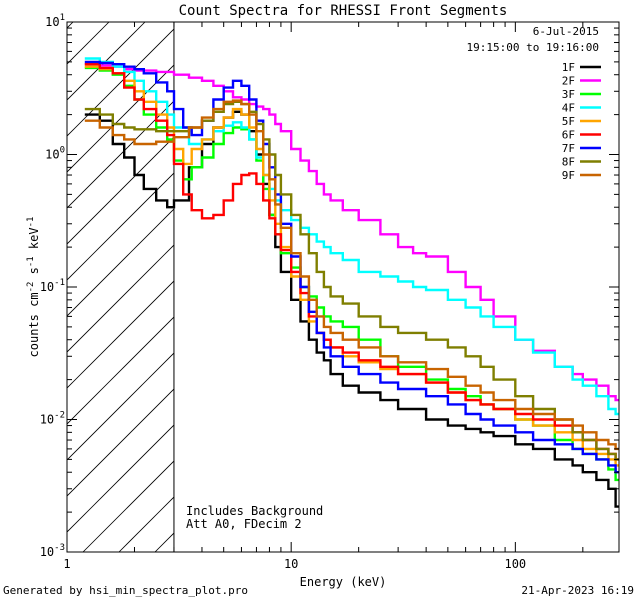 The image size is (640, 600). What do you see at coordinates (568, 121) in the screenshot?
I see `legend-label-5F: 5F` at bounding box center [568, 121].